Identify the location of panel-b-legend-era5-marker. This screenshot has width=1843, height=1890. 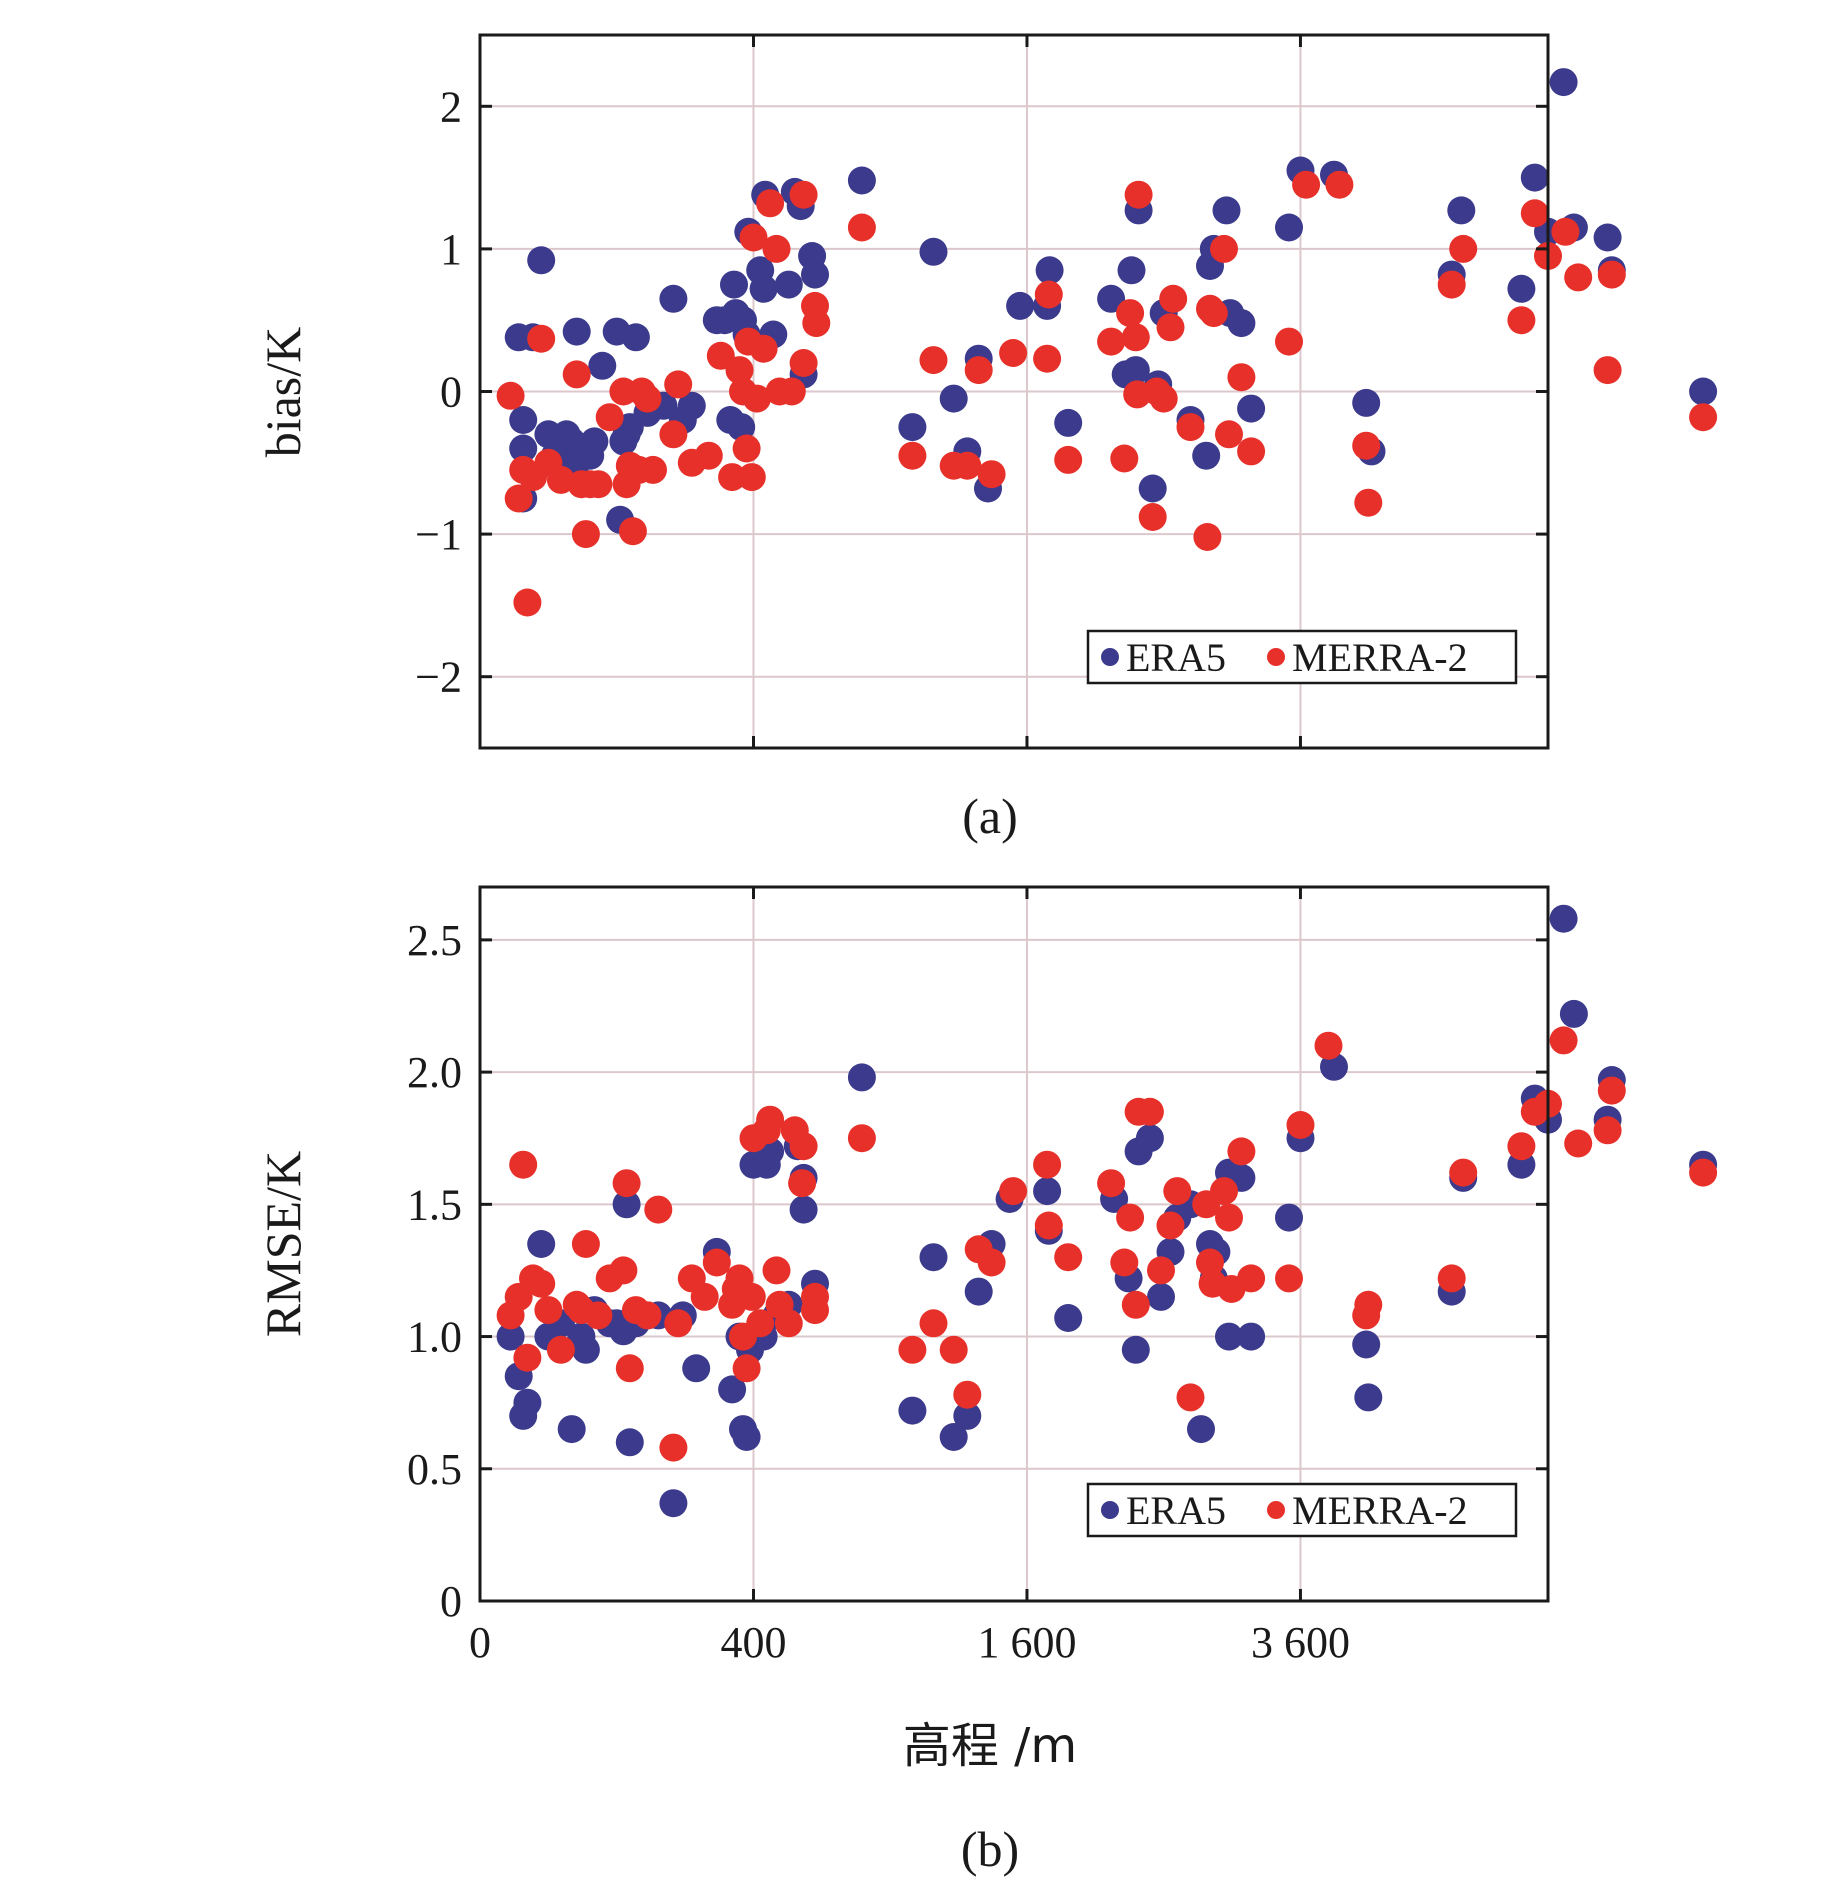
(1110, 1510).